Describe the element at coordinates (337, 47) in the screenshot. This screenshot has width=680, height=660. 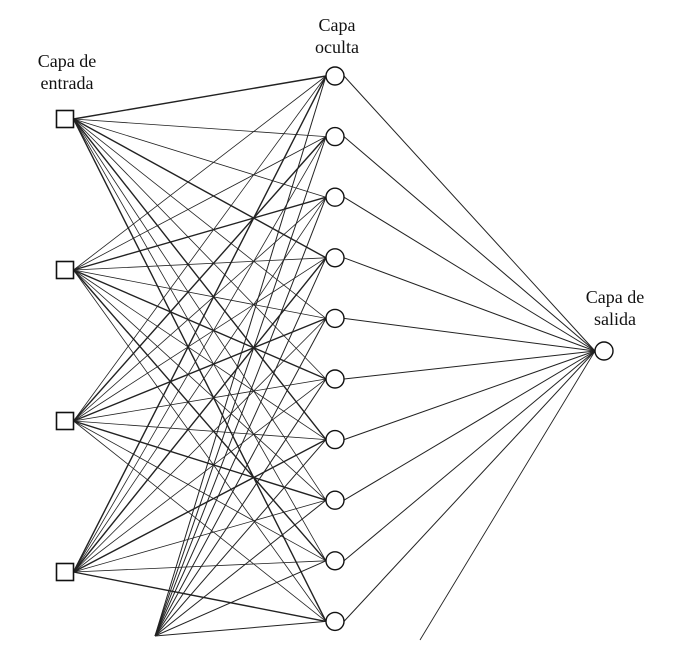
I see `hidden-layer-label-line-2: oculta` at that location.